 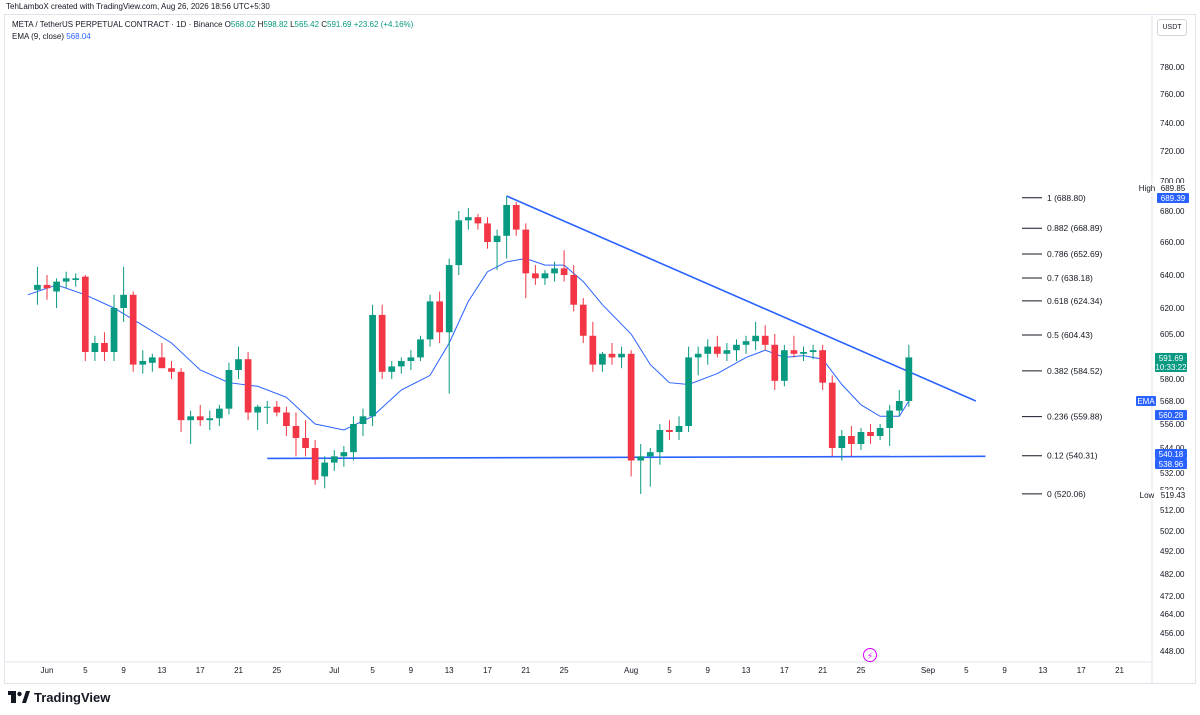 I want to click on tradingview-logo: TradingView, so click(x=59, y=697).